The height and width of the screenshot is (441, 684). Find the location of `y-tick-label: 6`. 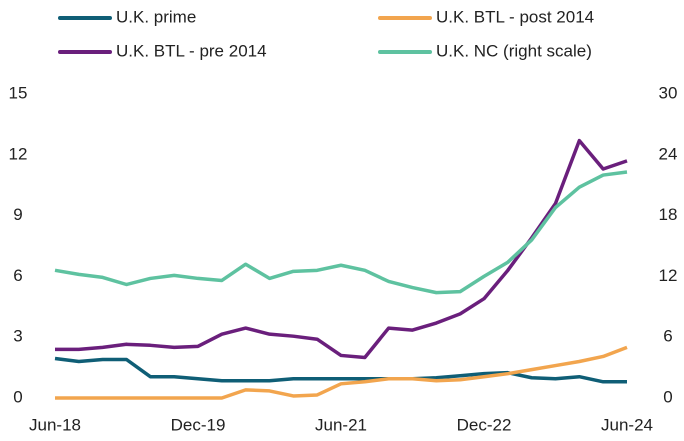

y-tick-label: 6 is located at coordinates (17, 275).